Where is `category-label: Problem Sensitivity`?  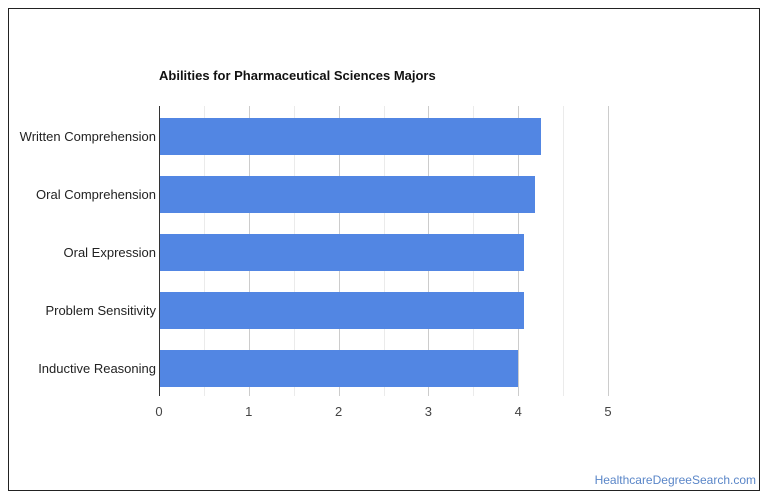 category-label: Problem Sensitivity is located at coordinates (100, 310).